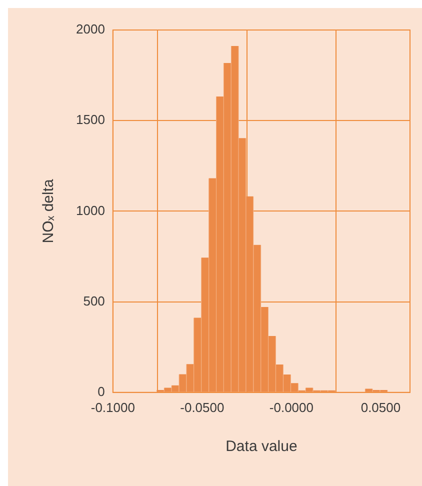 Image resolution: width=422 pixels, height=486 pixels. I want to click on x-axis-title: Data value, so click(262, 447).